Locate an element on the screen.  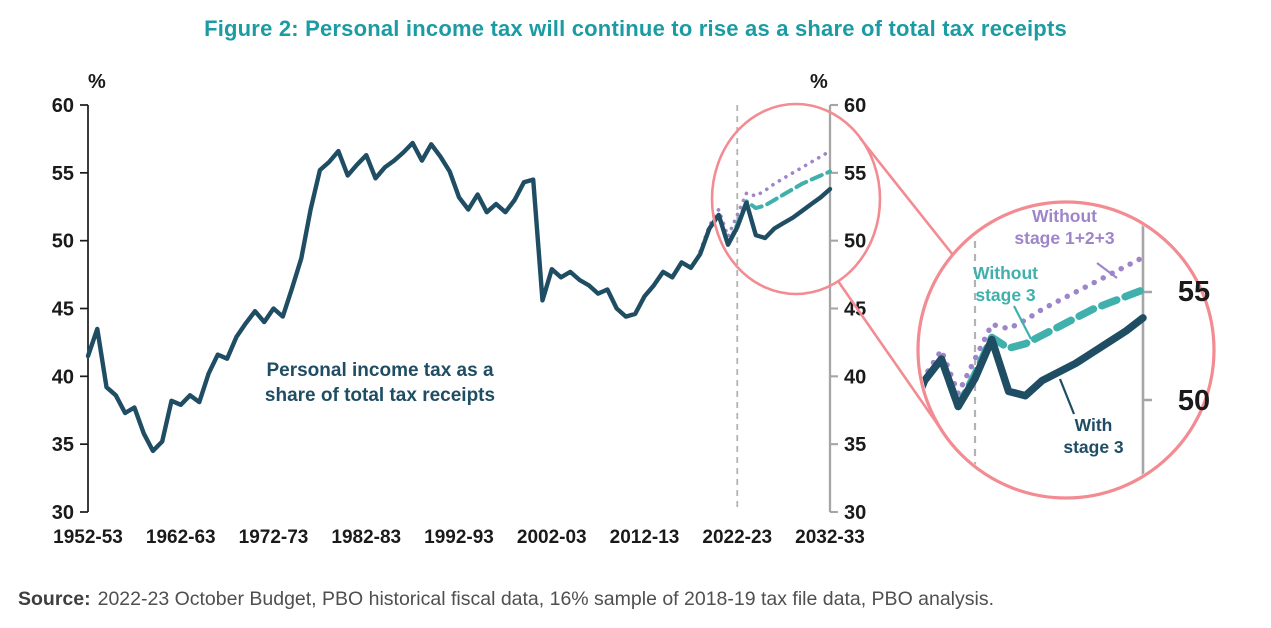
zoom-circle-background is located at coordinates (1066, 350).